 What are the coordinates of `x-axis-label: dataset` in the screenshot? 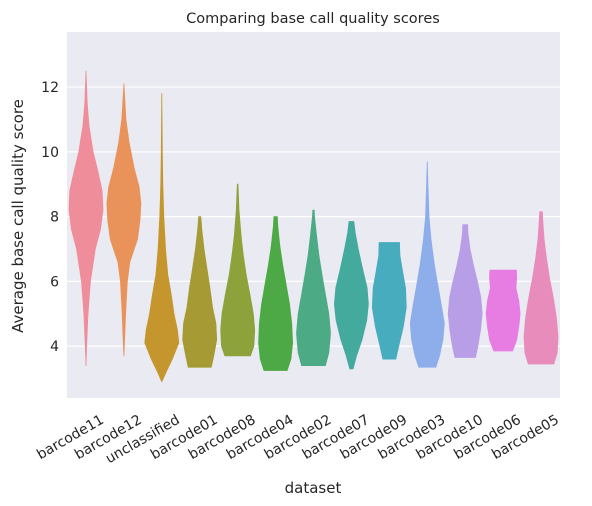 It's located at (313, 488).